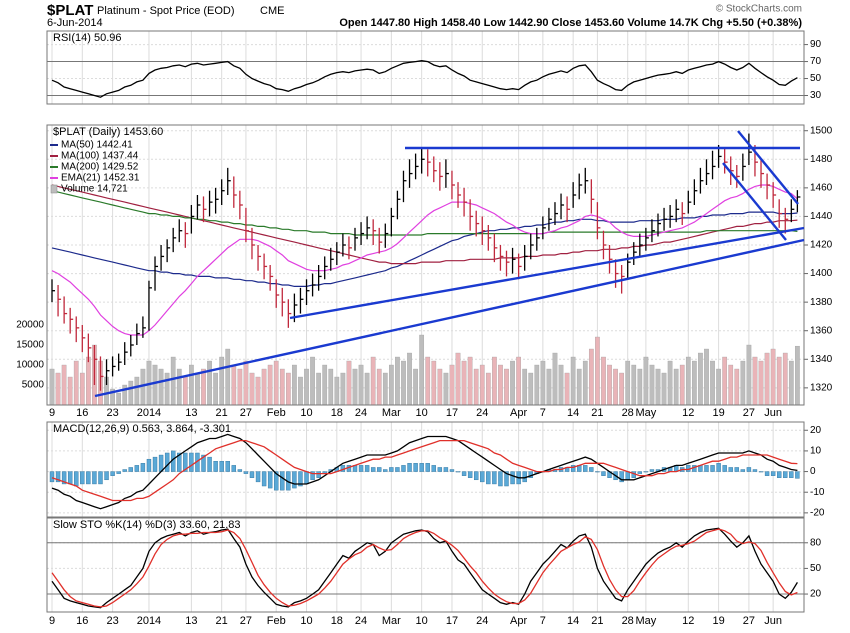  Describe the element at coordinates (54, 189) in the screenshot. I see `legend-swatch` at that location.